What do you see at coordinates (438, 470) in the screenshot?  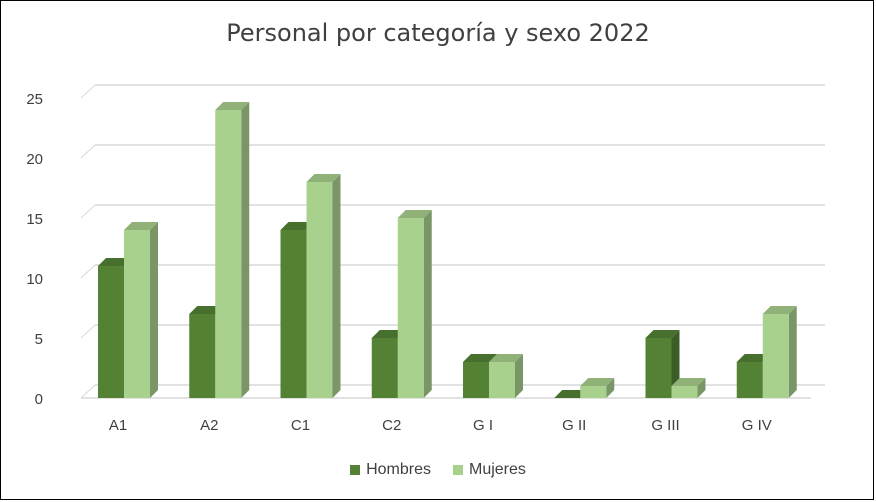 I see `chart-legend: Hombres Mujeres` at bounding box center [438, 470].